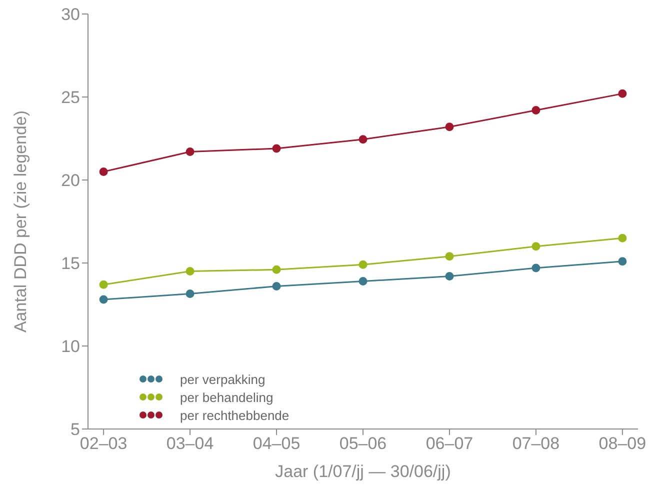  What do you see at coordinates (223, 379) in the screenshot?
I see `legend-label: per verpakking` at bounding box center [223, 379].